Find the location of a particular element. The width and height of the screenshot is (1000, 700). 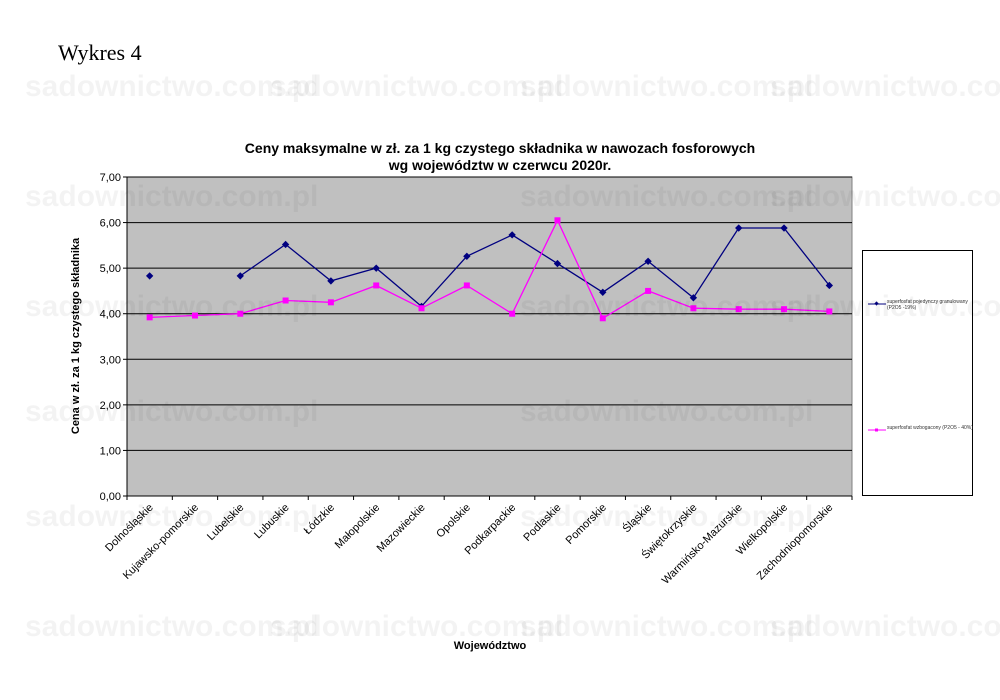

x-tick-label: Warmińsko-Mazurskie is located at coordinates (702, 544).